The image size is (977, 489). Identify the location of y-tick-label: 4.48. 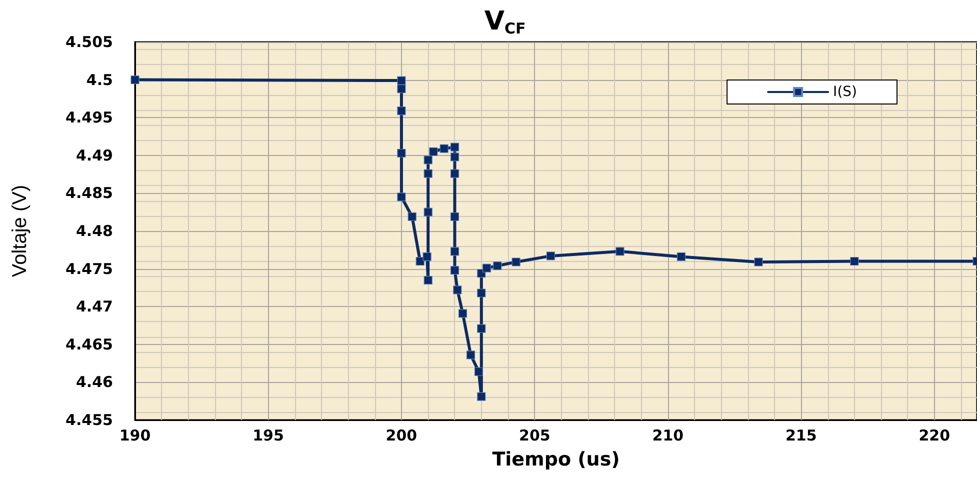
(94, 231).